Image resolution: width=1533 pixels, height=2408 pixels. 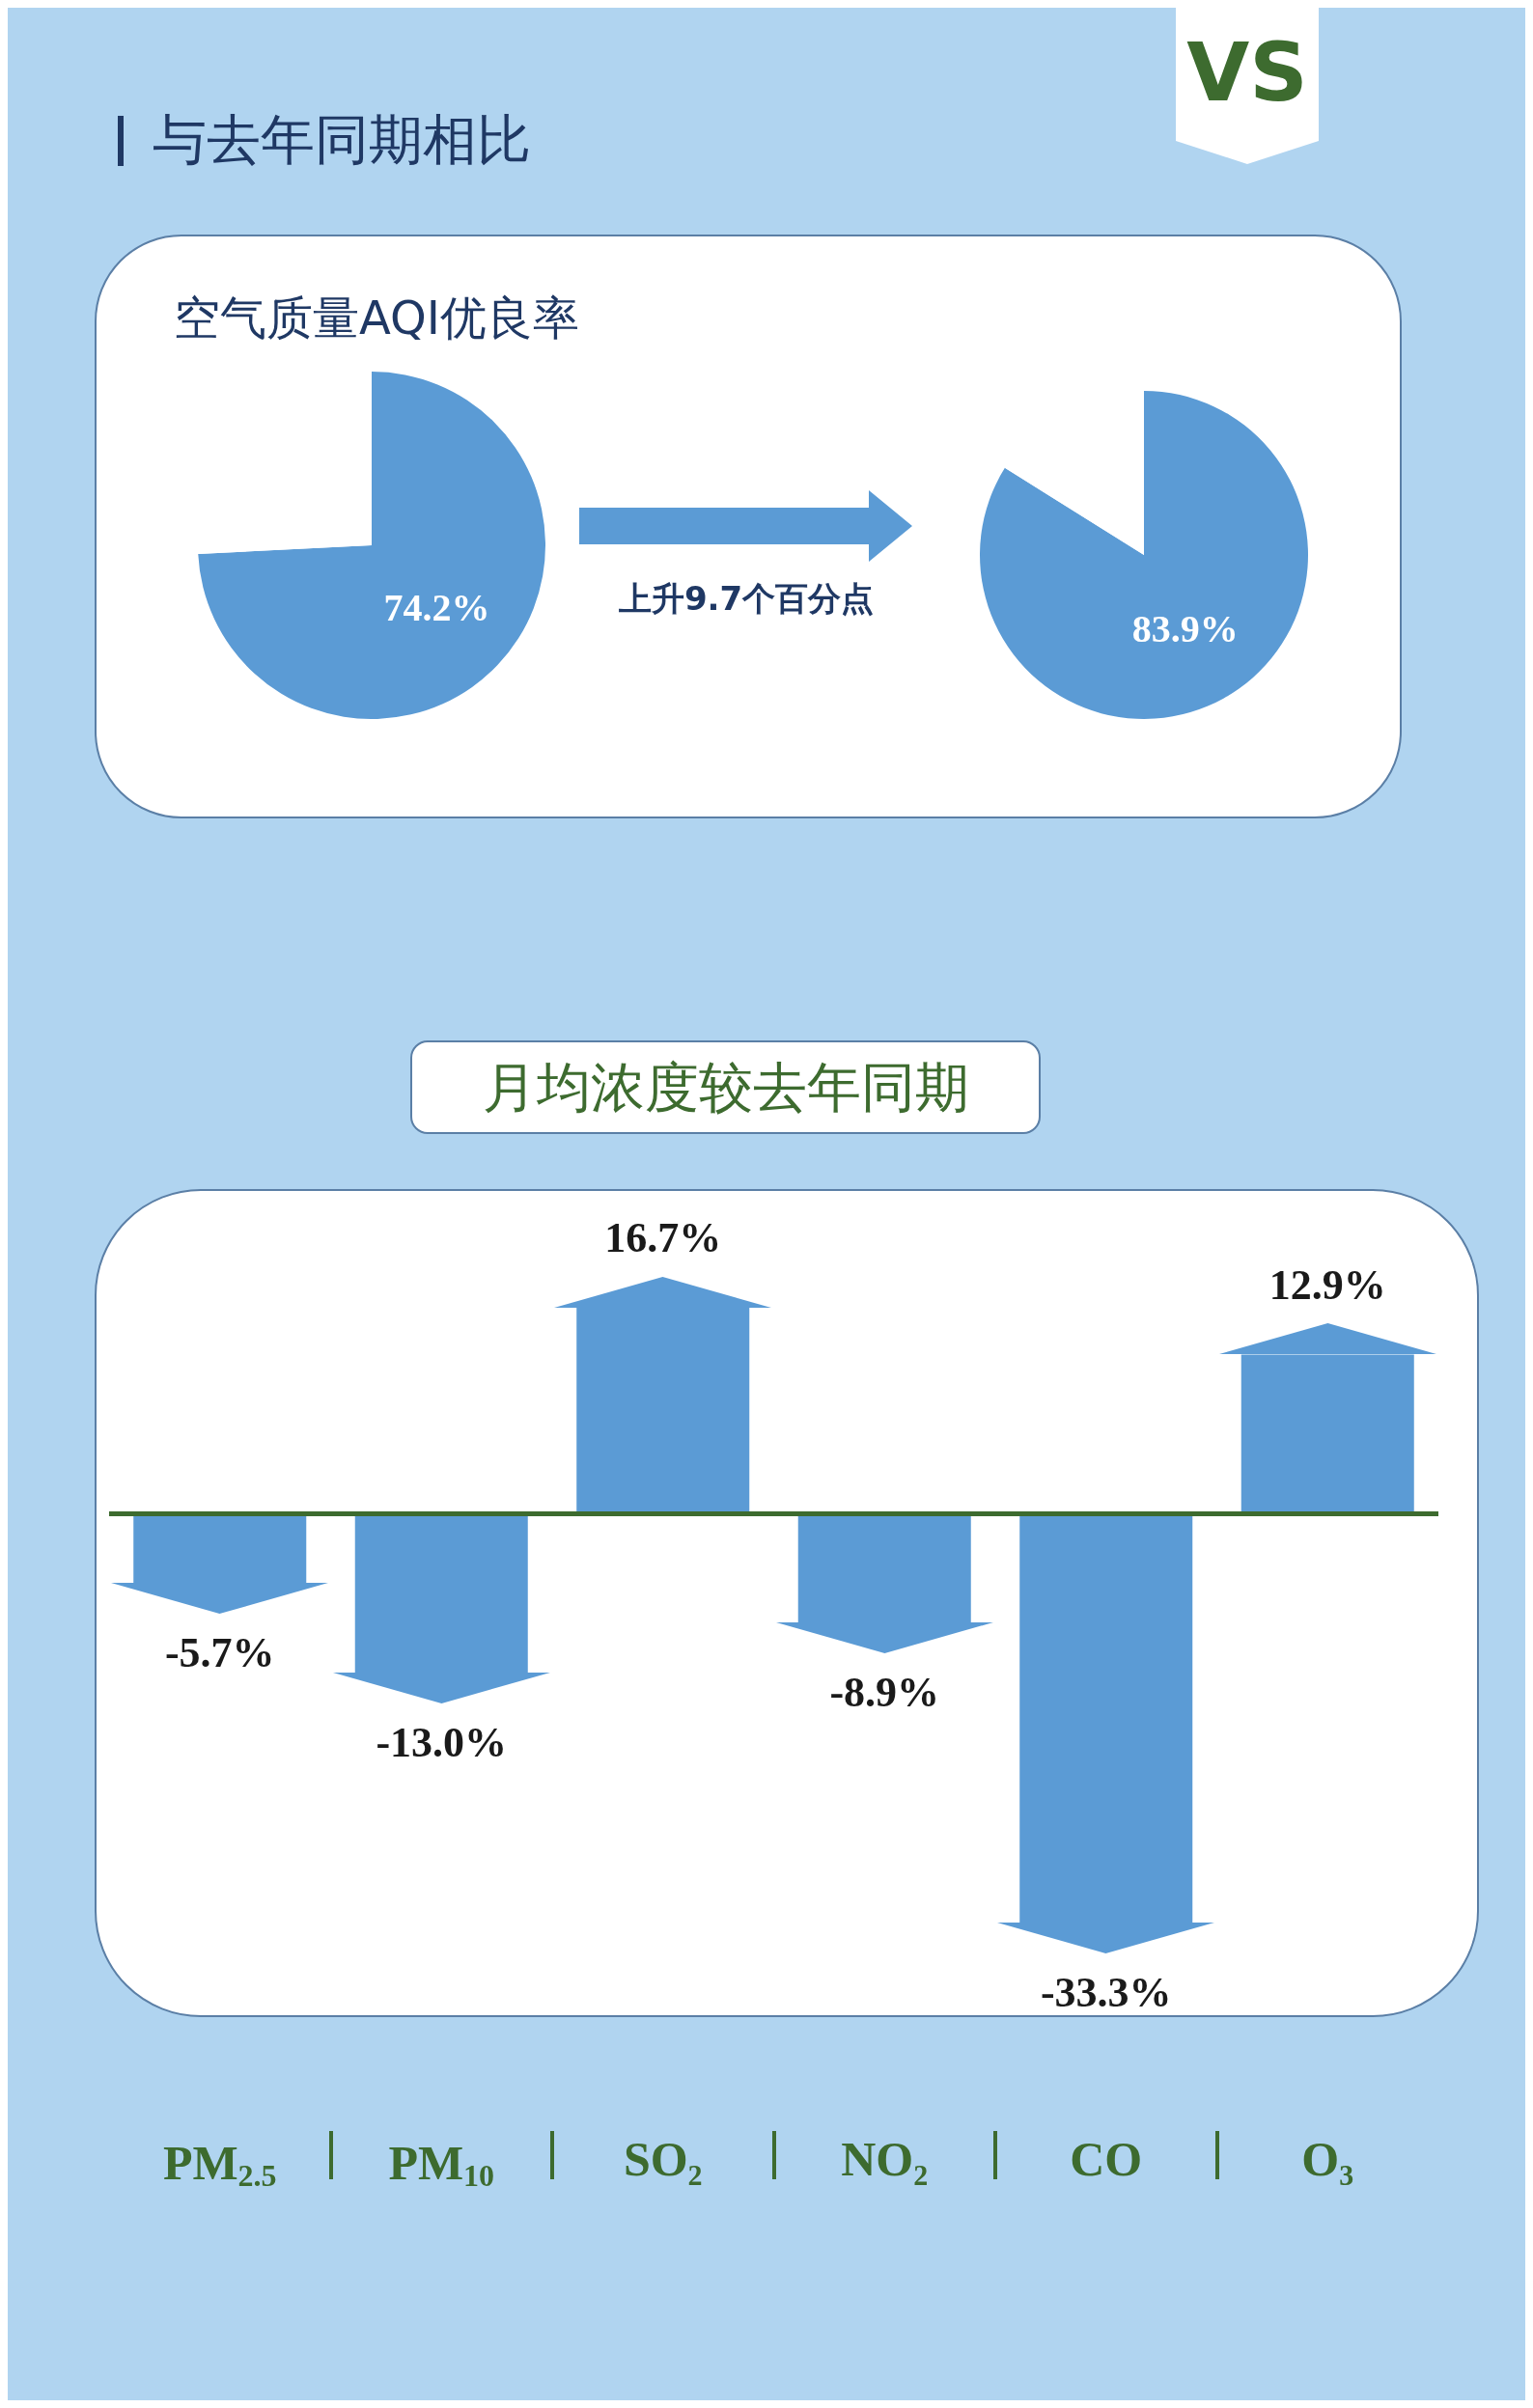 I want to click on data-label: 83.9%, so click(x=1185, y=629).